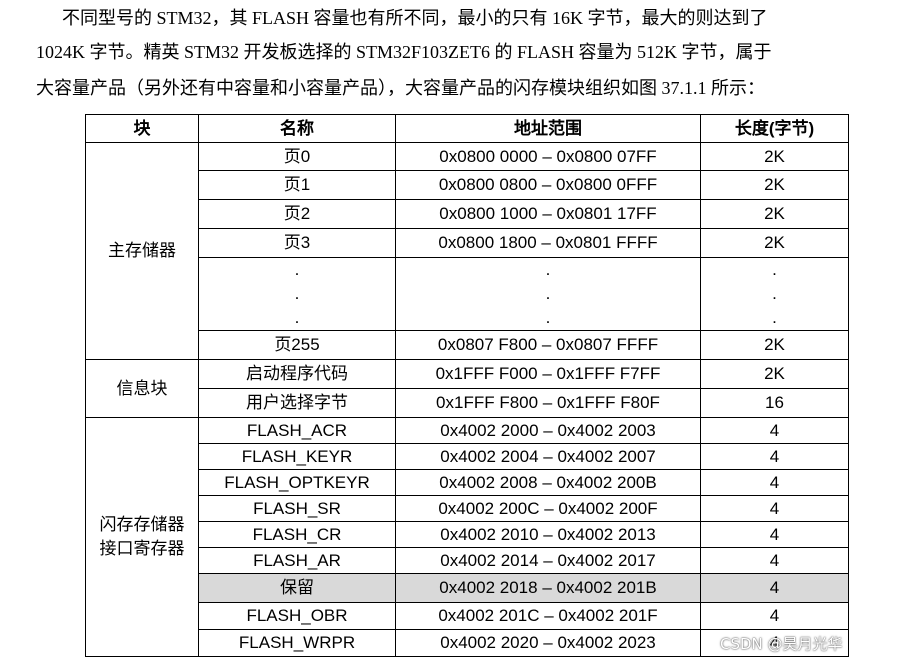 The image size is (899, 665). Describe the element at coordinates (548, 588) in the screenshot. I see `table-cell: 0x4002 2018 – 0x4002 201B` at that location.